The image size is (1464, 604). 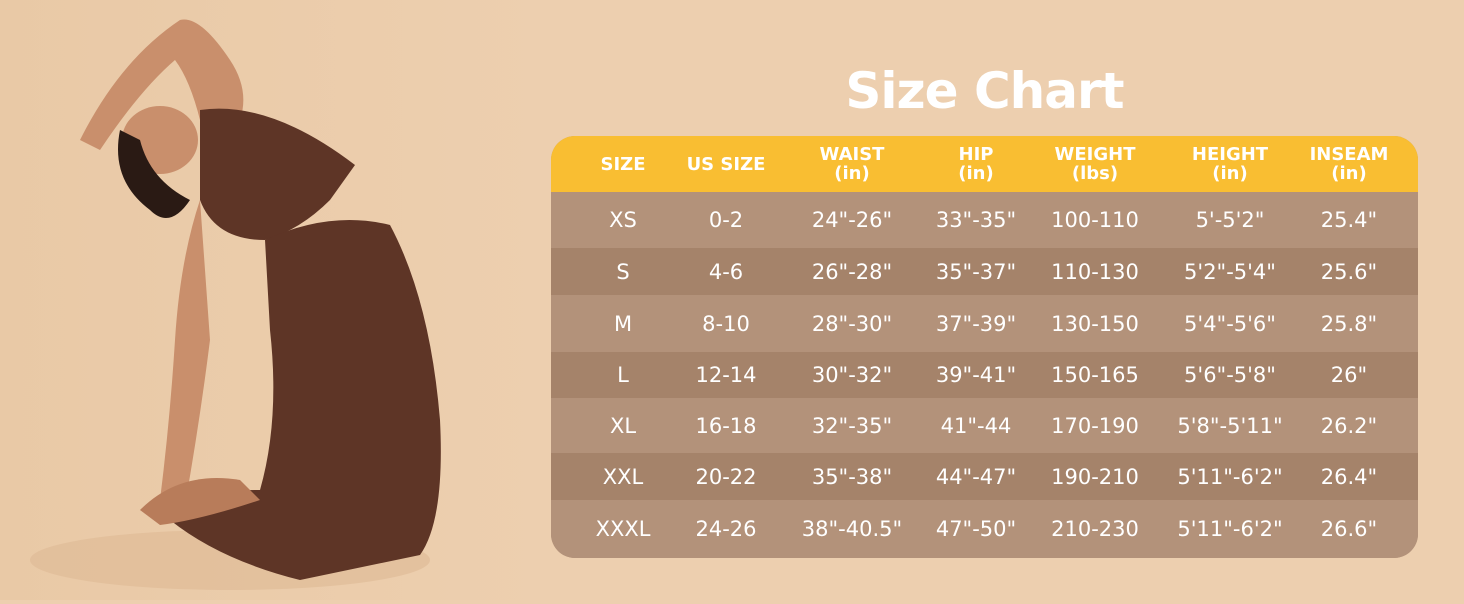 I want to click on header-label: SIZE, so click(x=623, y=164).